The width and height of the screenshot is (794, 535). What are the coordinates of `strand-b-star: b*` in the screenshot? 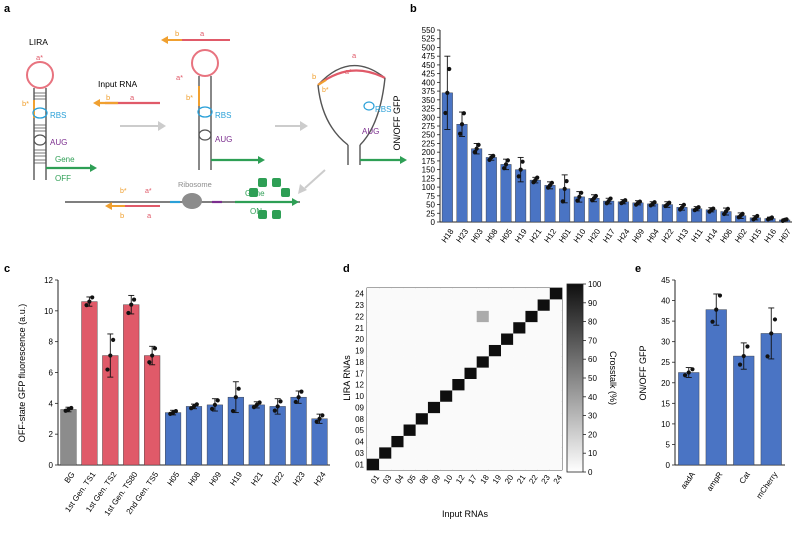 It's located at (25, 103).